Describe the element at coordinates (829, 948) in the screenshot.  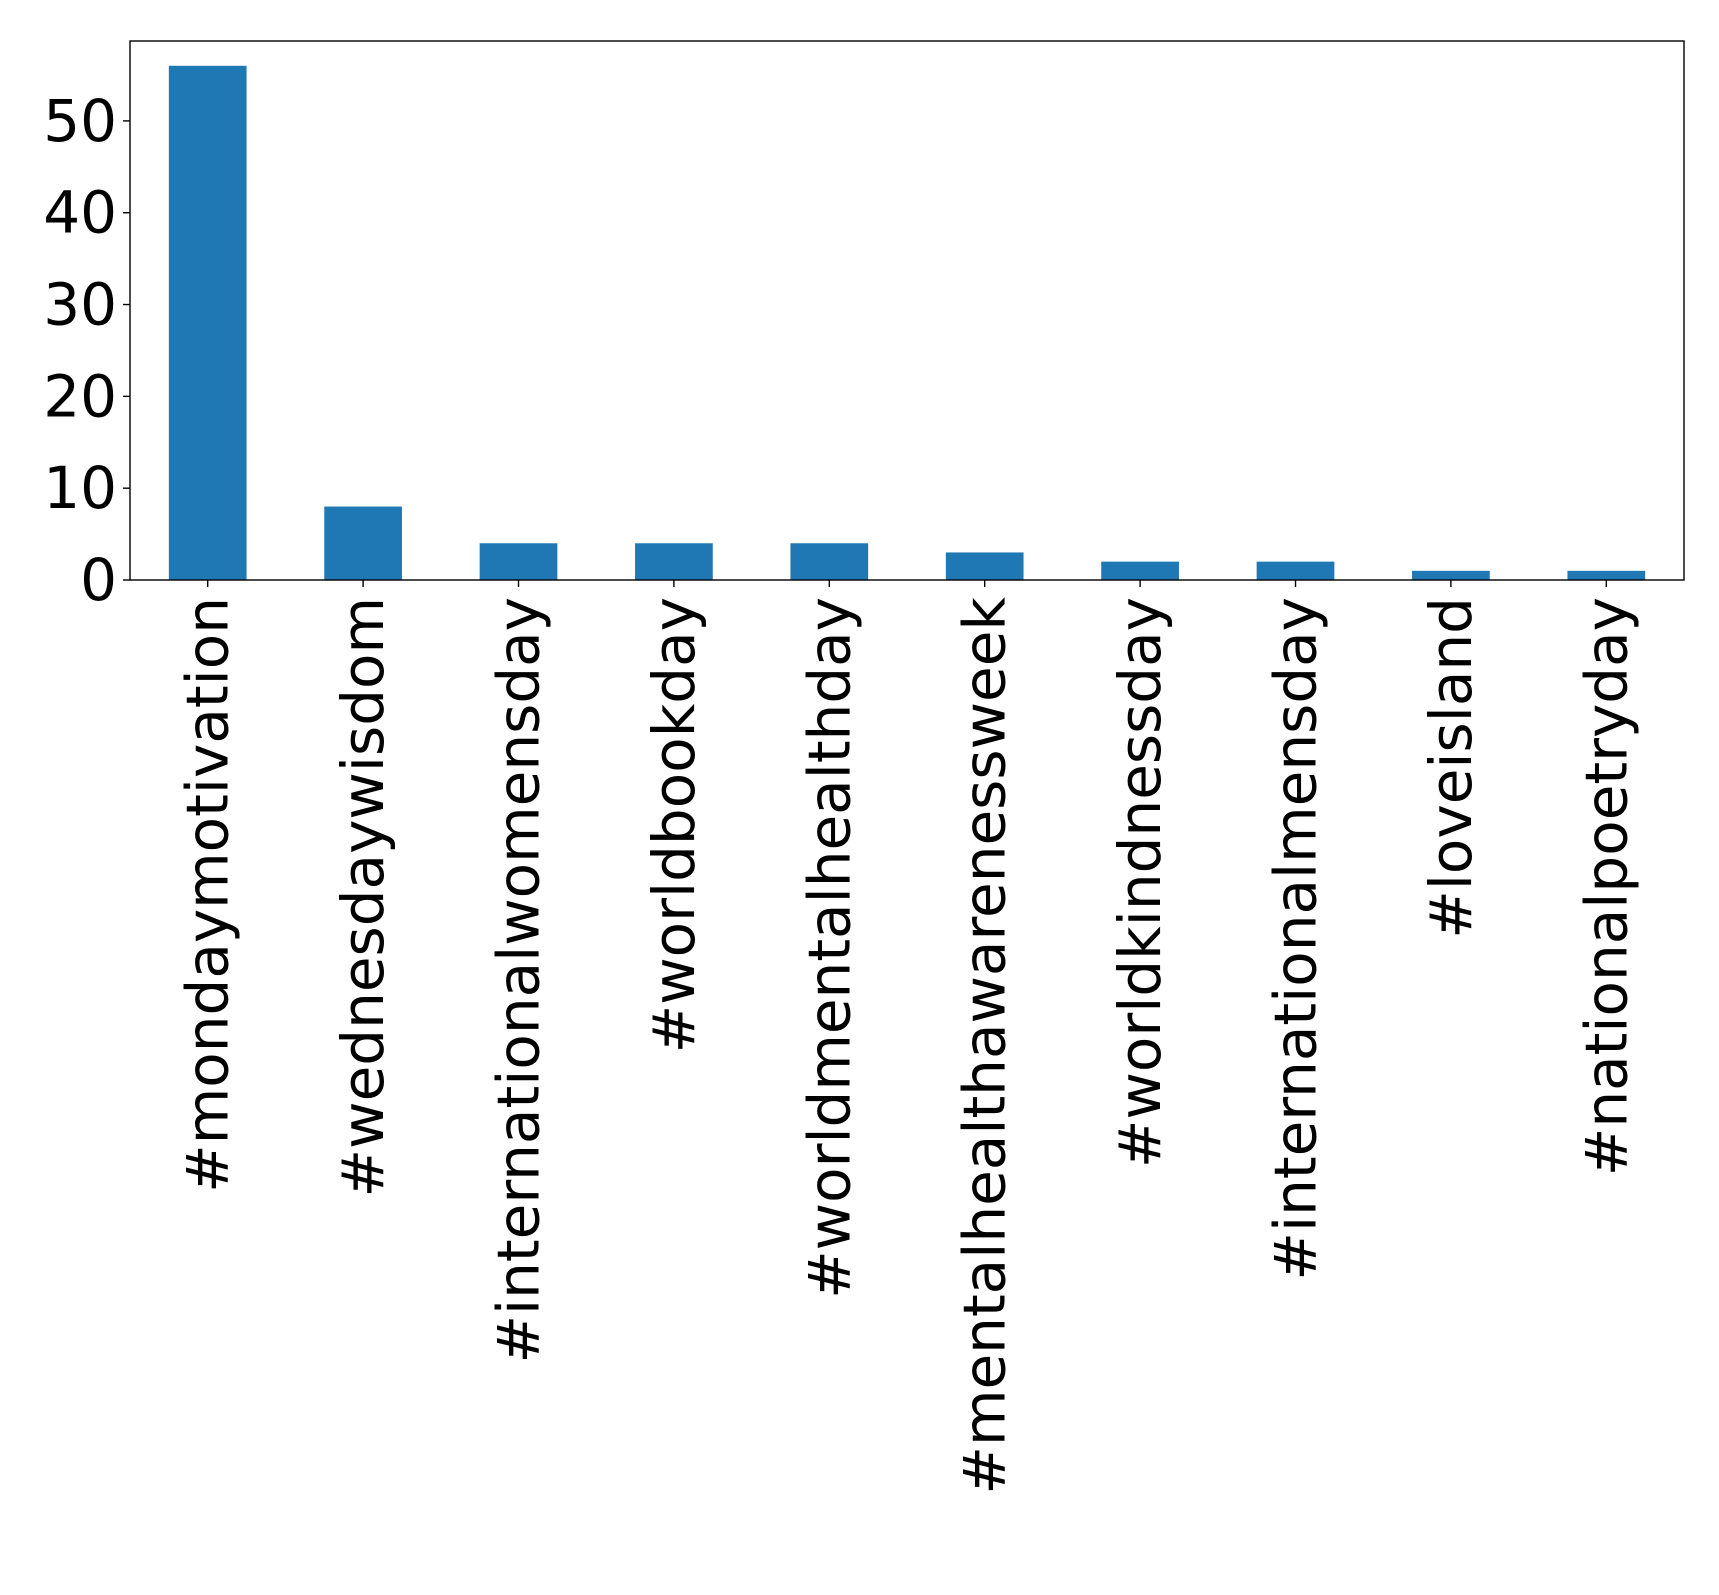
I see `x-tick-label: #worldmentalhealthday` at that location.